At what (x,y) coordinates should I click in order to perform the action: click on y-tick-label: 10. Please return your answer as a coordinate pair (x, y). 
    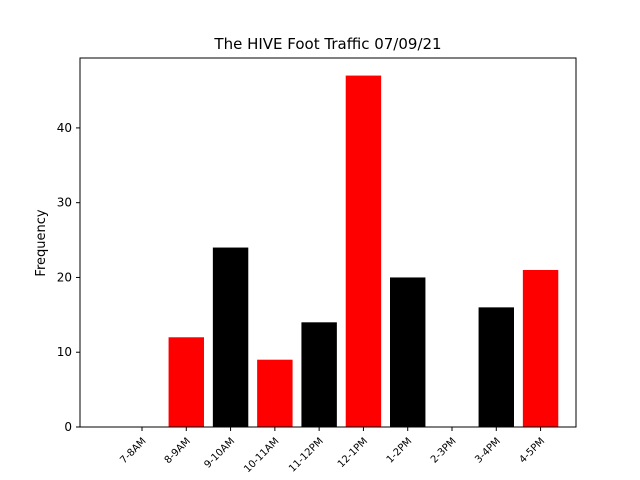
    Looking at the image, I should click on (64, 352).